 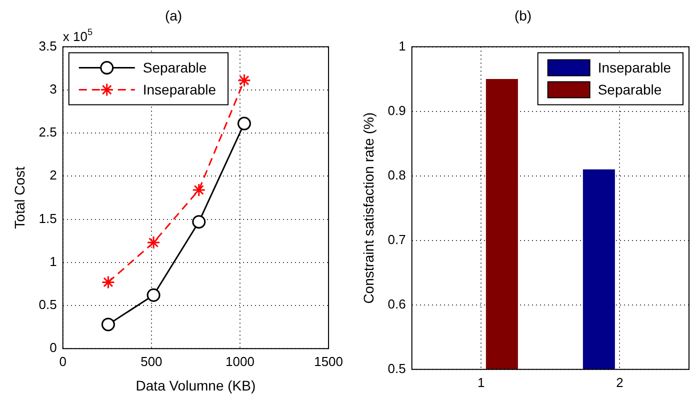 I want to click on y-tick-label: 0.8, so click(x=397, y=174).